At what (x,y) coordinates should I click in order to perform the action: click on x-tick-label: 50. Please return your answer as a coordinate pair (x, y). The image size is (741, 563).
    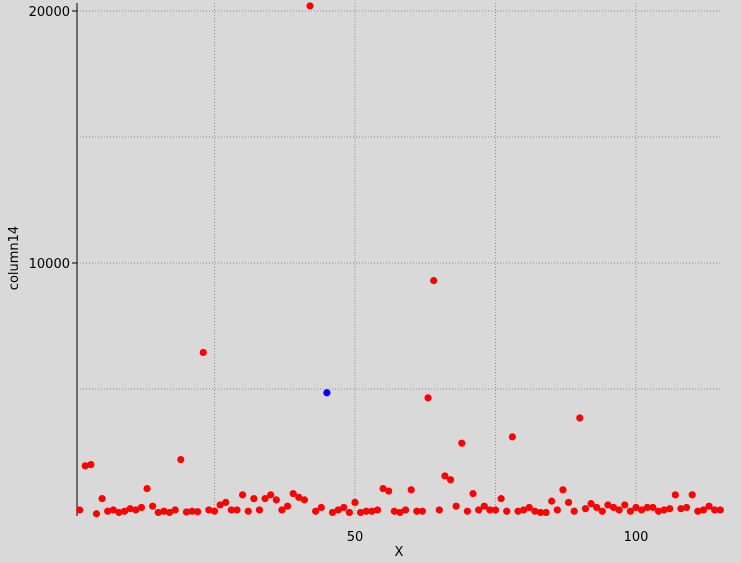
    Looking at the image, I should click on (355, 537).